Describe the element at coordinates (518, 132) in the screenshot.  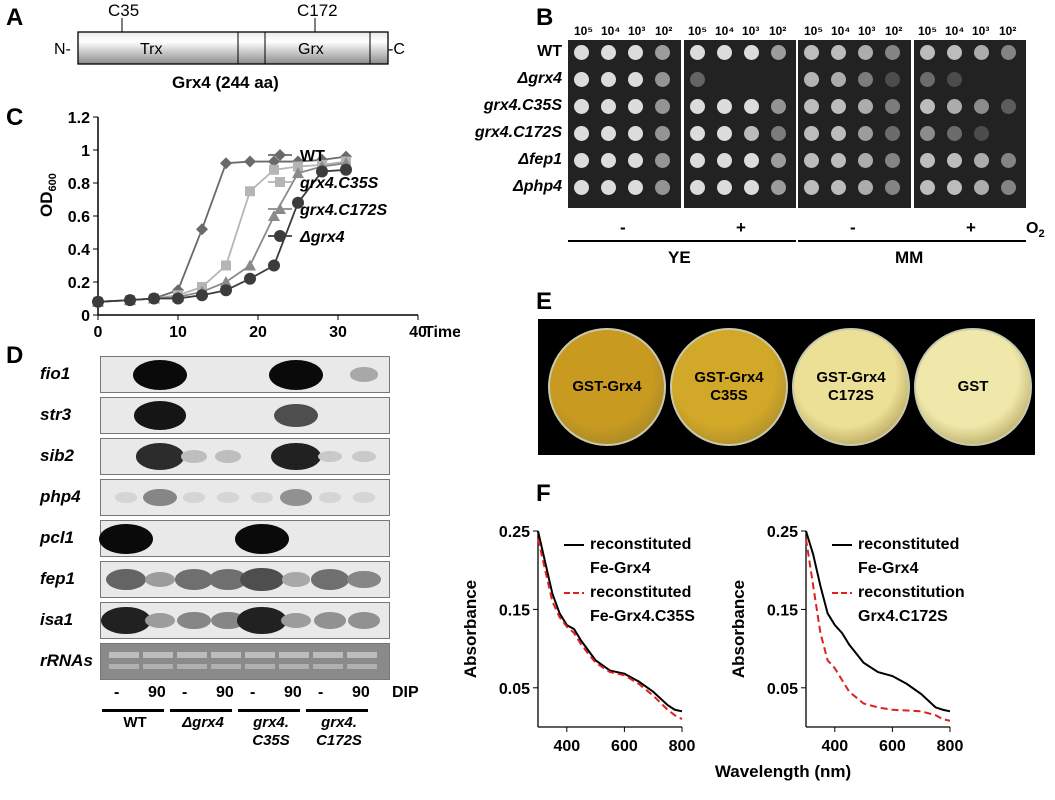
I see `strain-label: grx4.C172S` at that location.